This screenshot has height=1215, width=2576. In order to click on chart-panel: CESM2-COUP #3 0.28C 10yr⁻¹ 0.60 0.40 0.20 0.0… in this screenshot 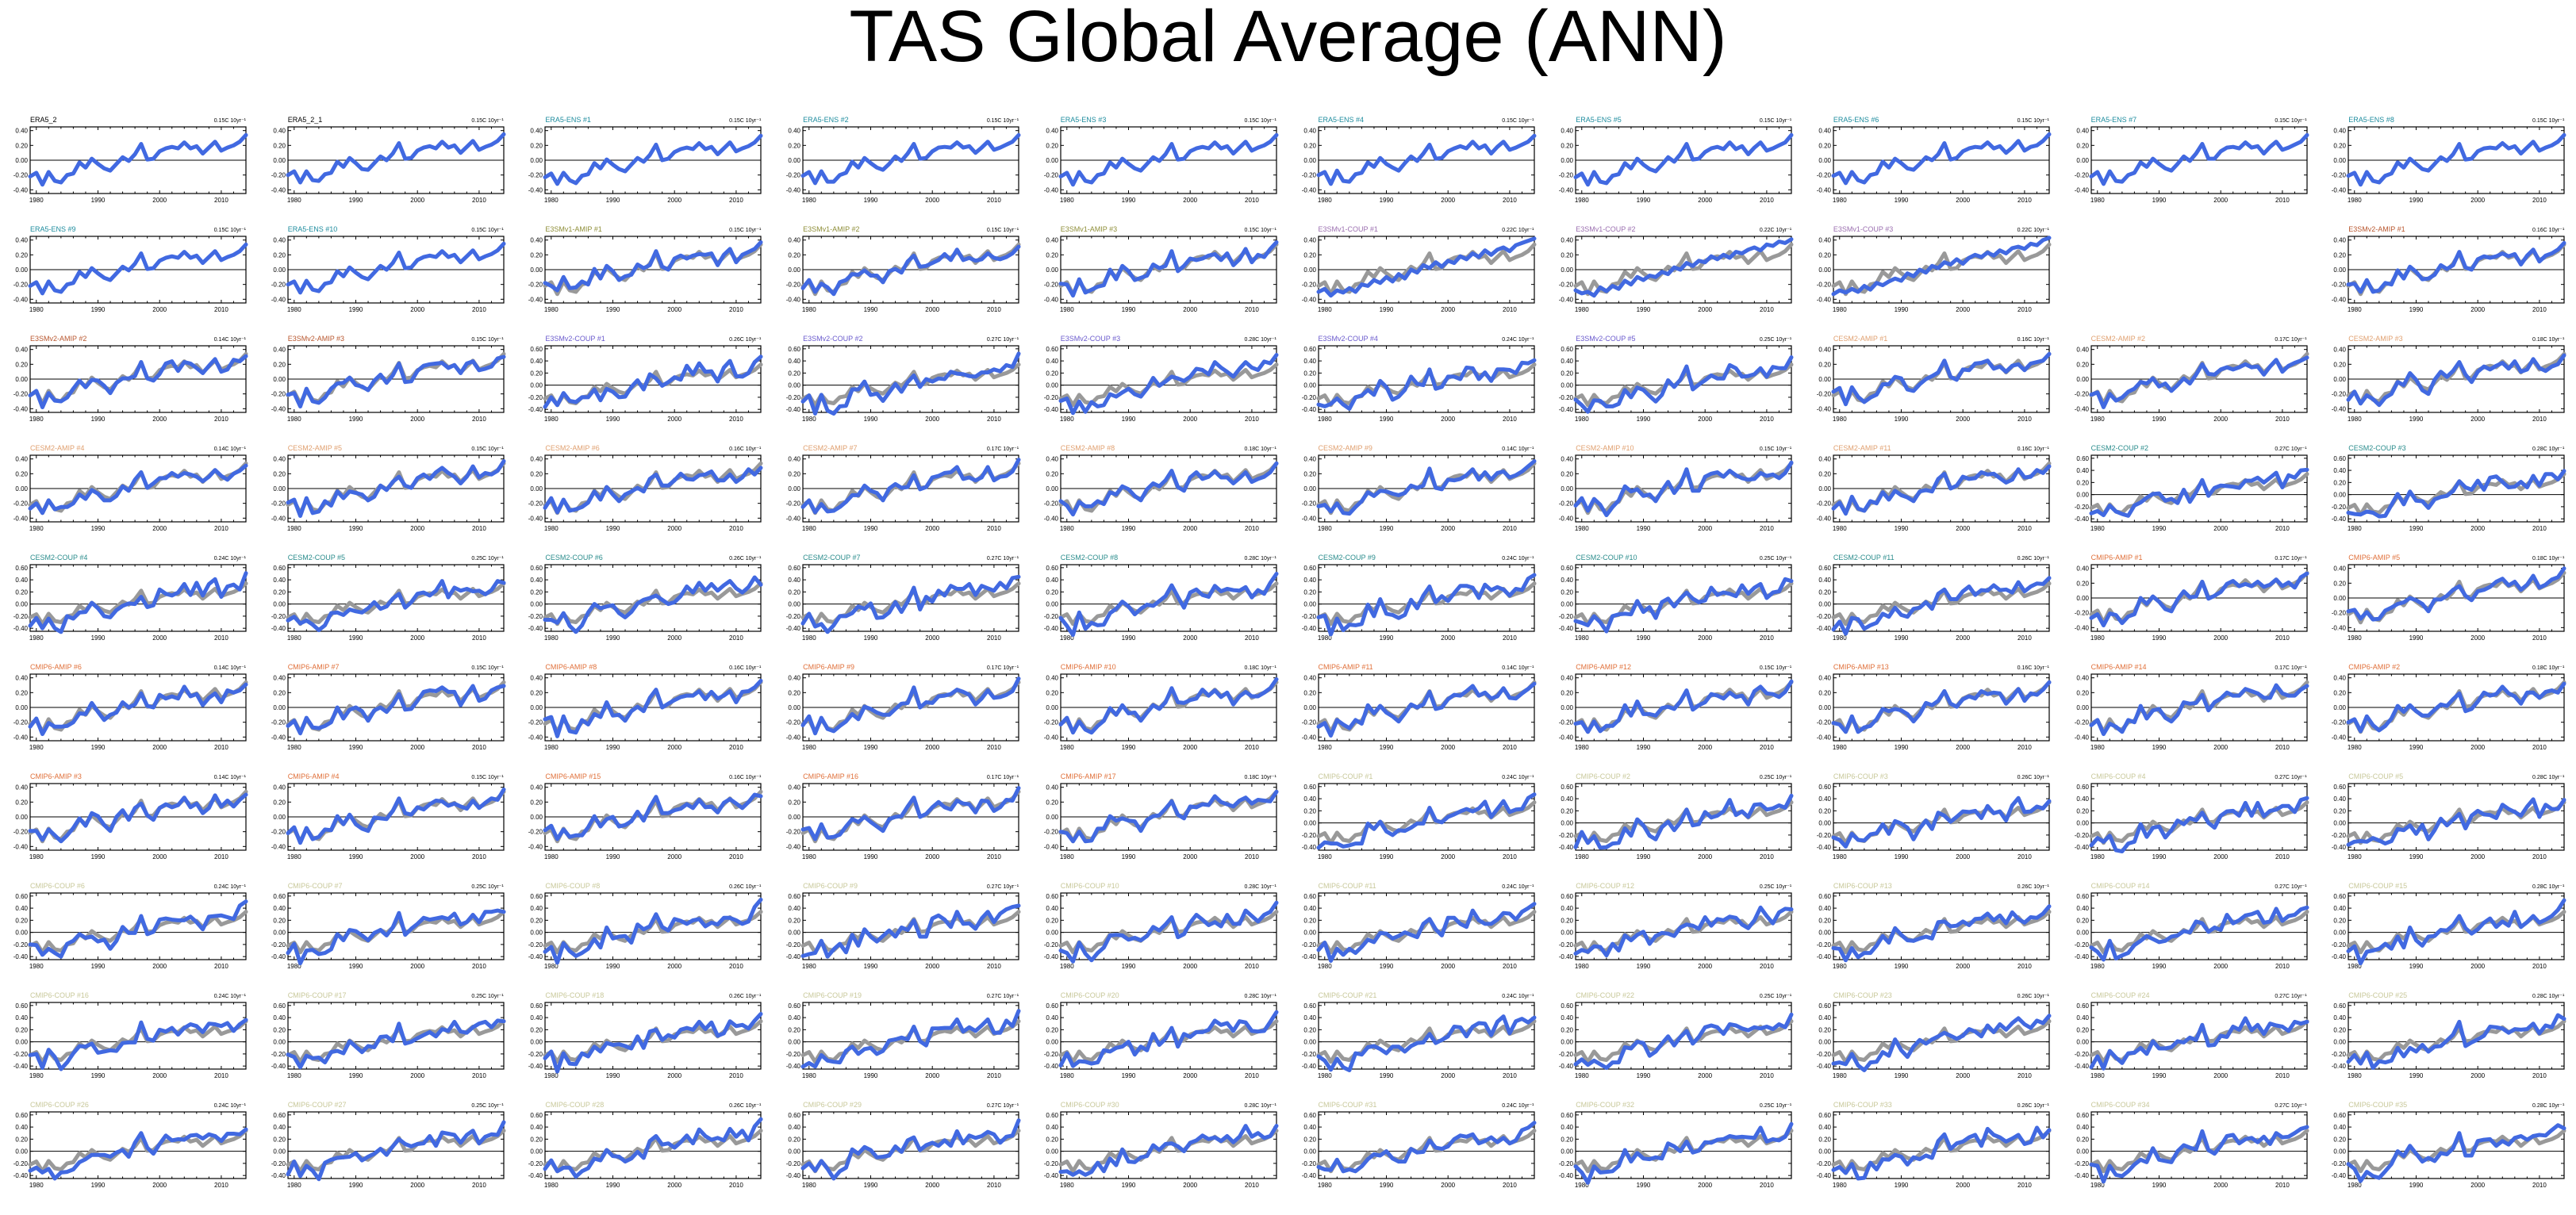, I will do `click(2447, 487)`.